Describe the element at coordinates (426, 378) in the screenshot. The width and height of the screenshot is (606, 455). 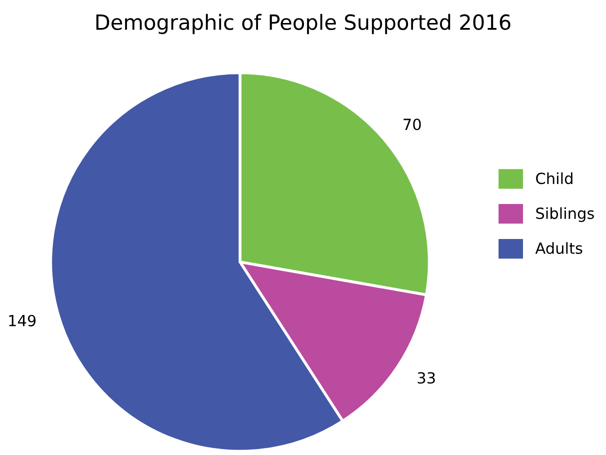
I see `data-label: 33` at that location.